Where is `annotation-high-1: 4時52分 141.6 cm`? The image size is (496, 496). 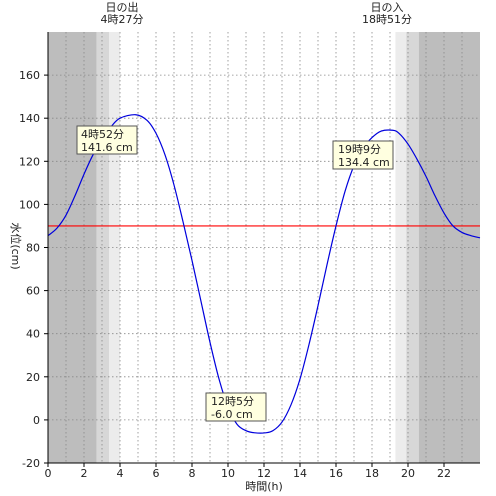
annotation-high-1: 4時52分 141.6 cm is located at coordinates (107, 140).